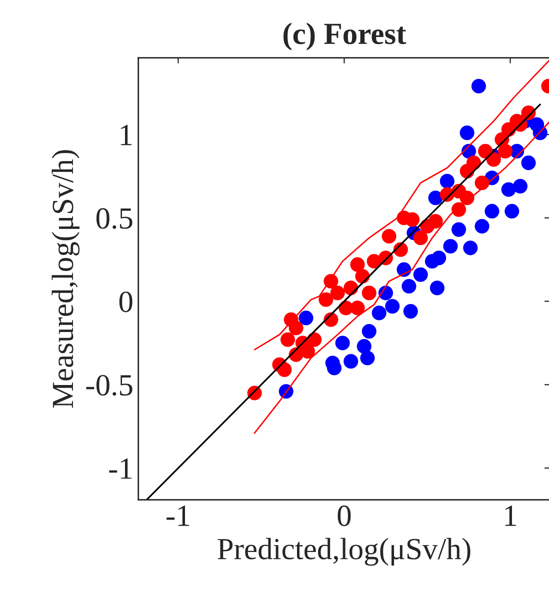 The image size is (549, 608). Describe the element at coordinates (344, 36) in the screenshot. I see `chart-title: (c) Forest` at that location.